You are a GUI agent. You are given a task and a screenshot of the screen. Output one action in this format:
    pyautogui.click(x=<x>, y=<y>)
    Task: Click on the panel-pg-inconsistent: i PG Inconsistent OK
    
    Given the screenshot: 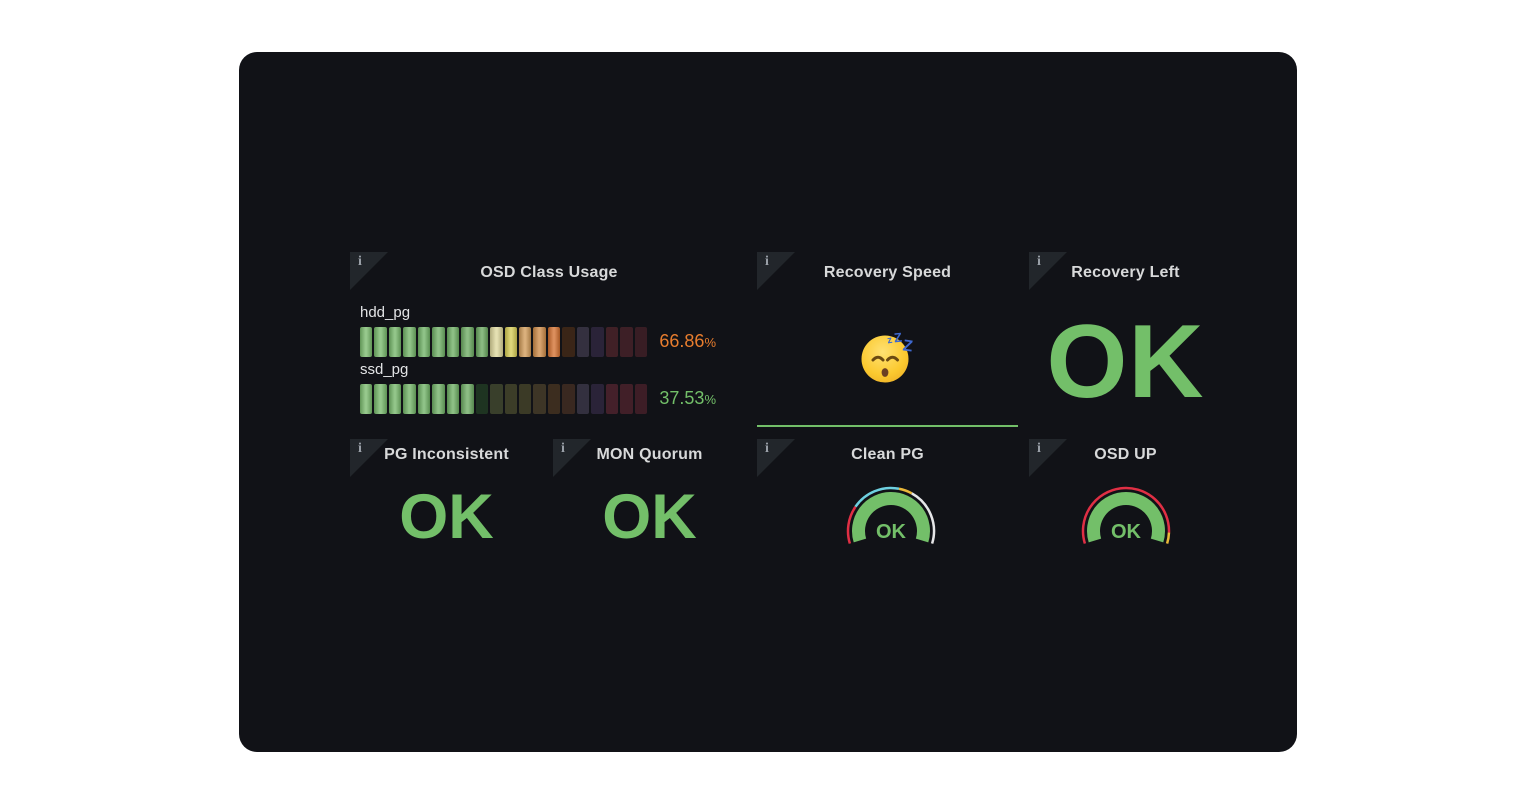 What is the action you would take?
    pyautogui.click(x=446, y=494)
    